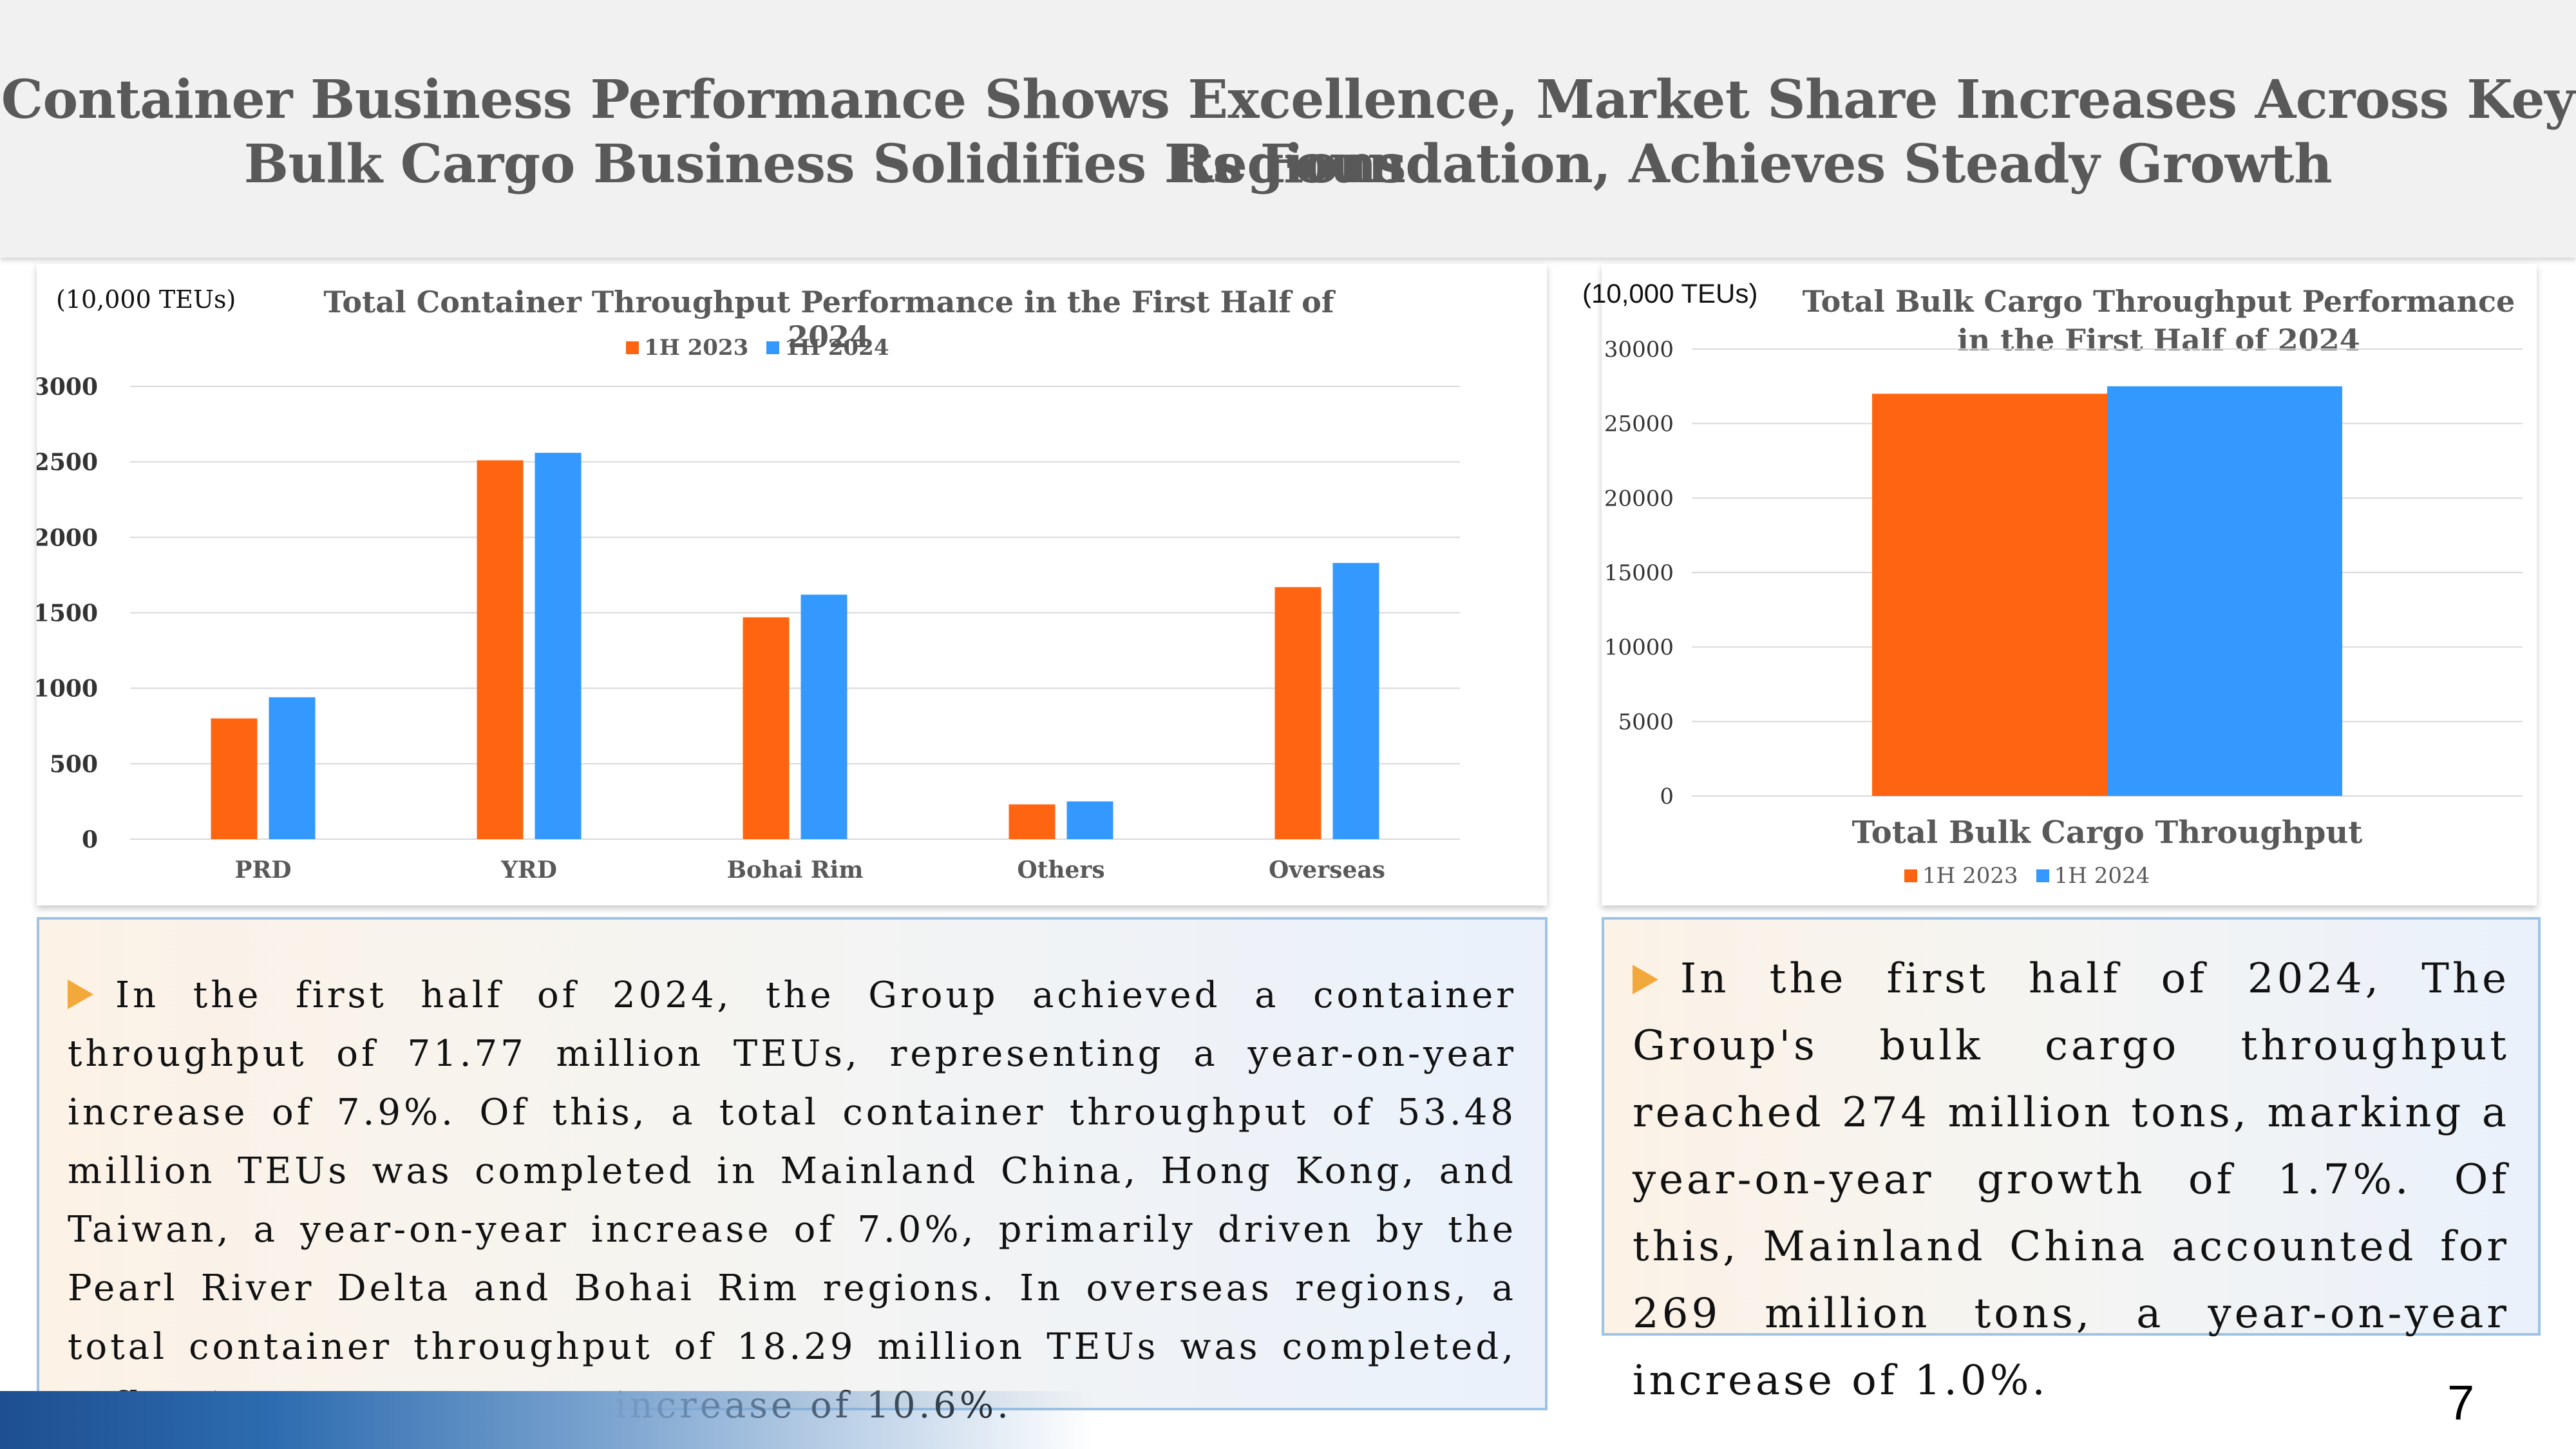  What do you see at coordinates (795, 871) in the screenshot?
I see `x-category-label: Bohai Rim` at bounding box center [795, 871].